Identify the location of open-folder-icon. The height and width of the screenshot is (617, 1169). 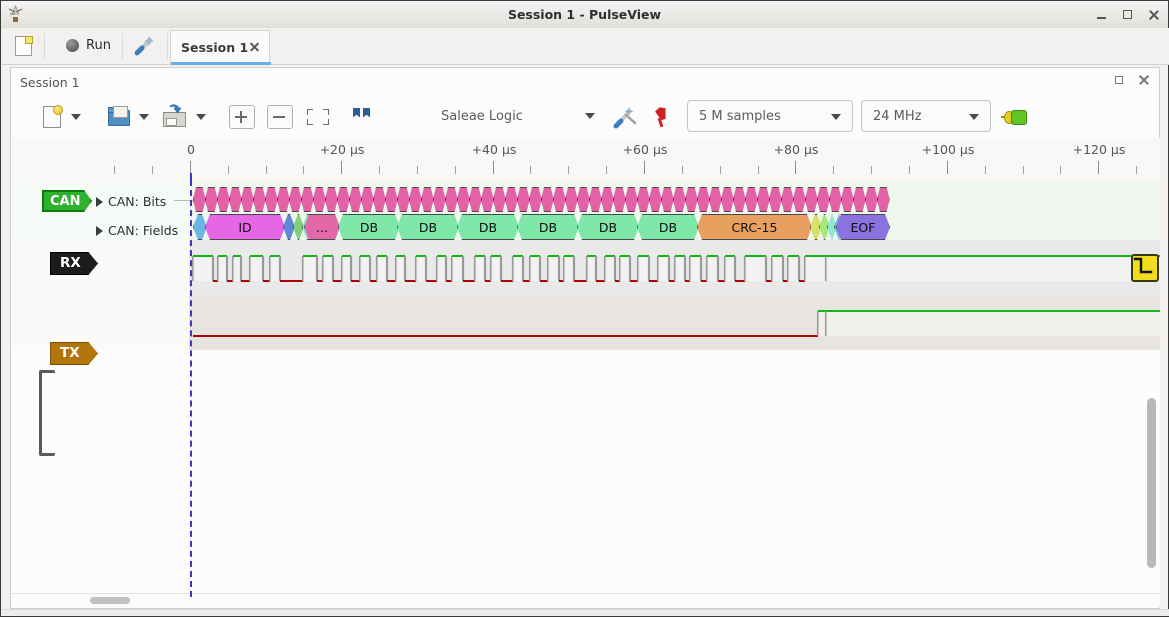
(119, 117).